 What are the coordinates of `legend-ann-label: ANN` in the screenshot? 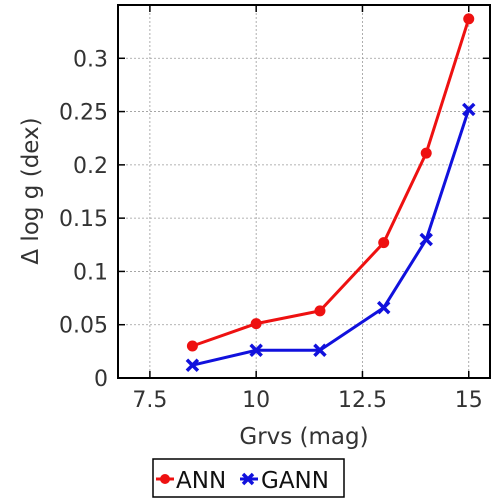 It's located at (201, 481).